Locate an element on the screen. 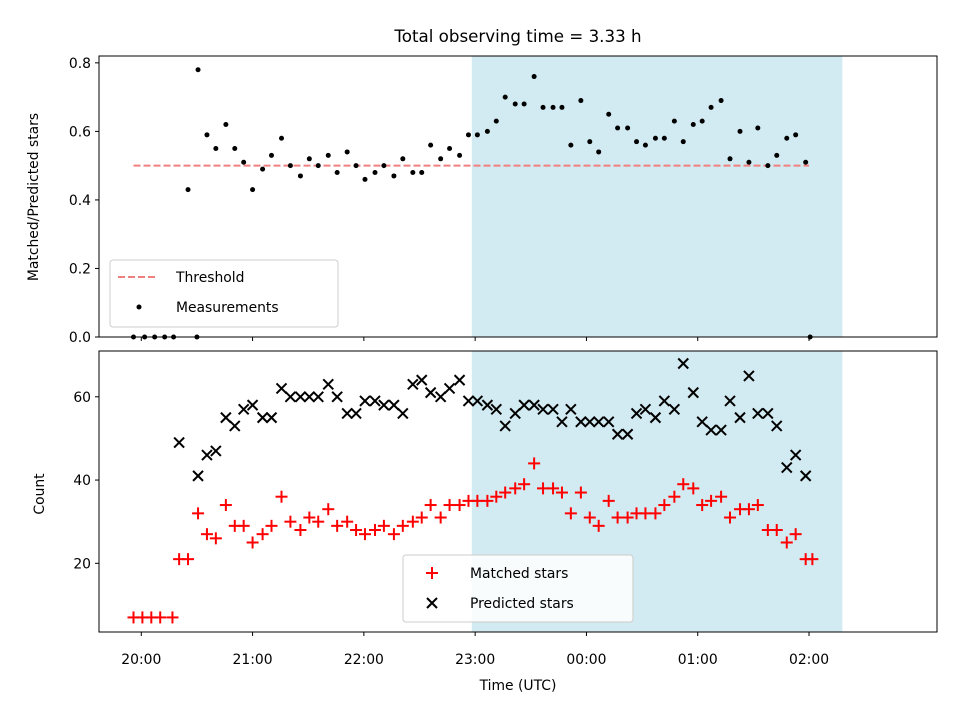  x-tick-label: 00:00 is located at coordinates (586, 660).